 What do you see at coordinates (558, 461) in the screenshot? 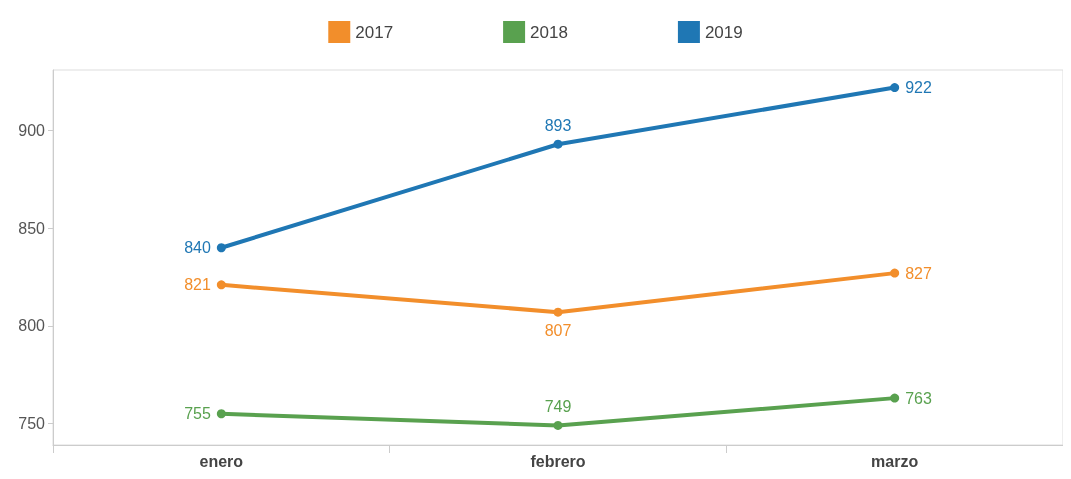
I see `x-tick-label: febrero` at bounding box center [558, 461].